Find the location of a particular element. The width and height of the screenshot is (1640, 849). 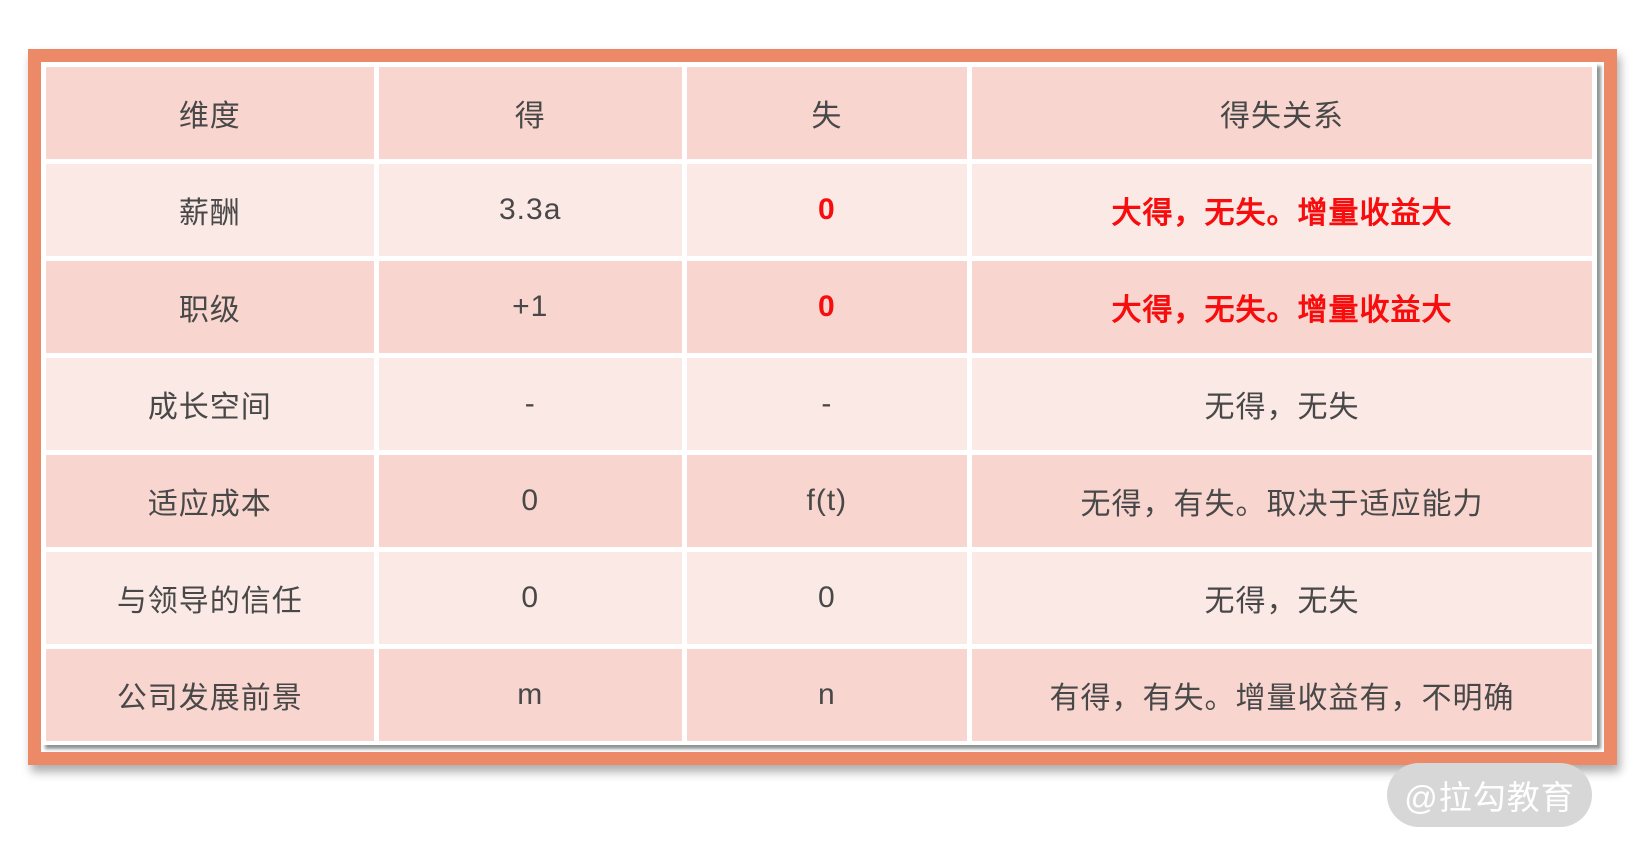

cell-dimension: 公司发展前景 is located at coordinates (210, 695).